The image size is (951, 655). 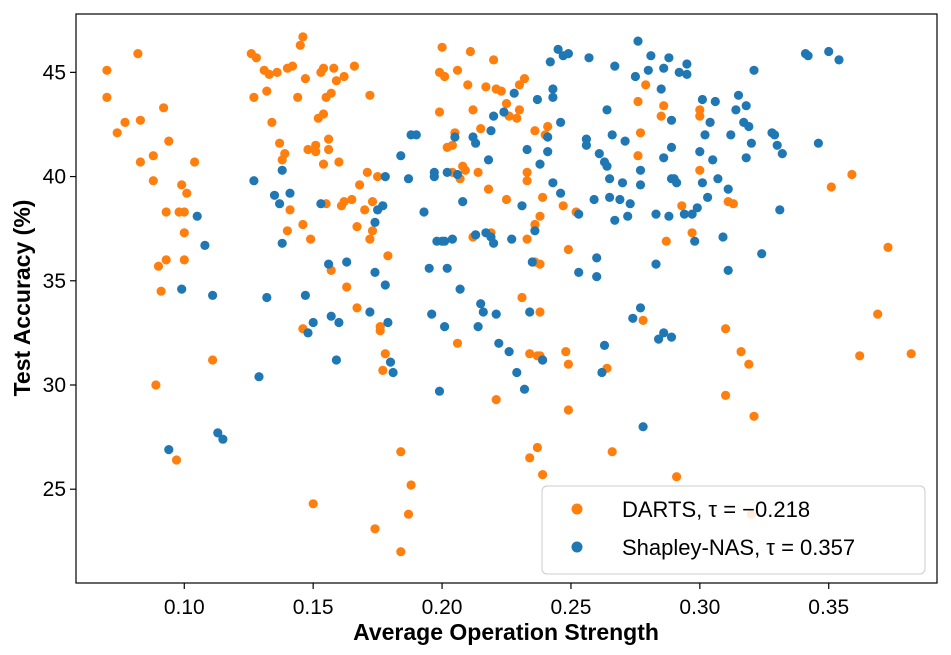 I want to click on x-tick-label: 0.25, so click(x=571, y=607).